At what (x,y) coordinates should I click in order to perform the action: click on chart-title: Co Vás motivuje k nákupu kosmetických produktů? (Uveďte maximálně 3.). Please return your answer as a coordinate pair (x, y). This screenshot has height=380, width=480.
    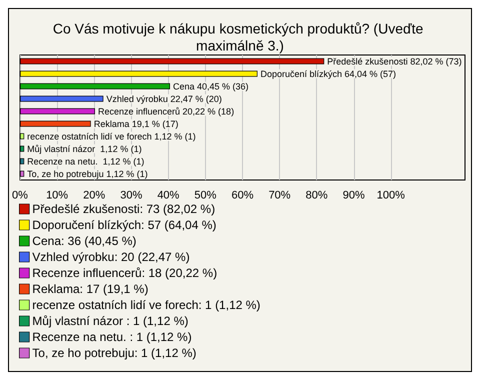
    Looking at the image, I should click on (240, 37).